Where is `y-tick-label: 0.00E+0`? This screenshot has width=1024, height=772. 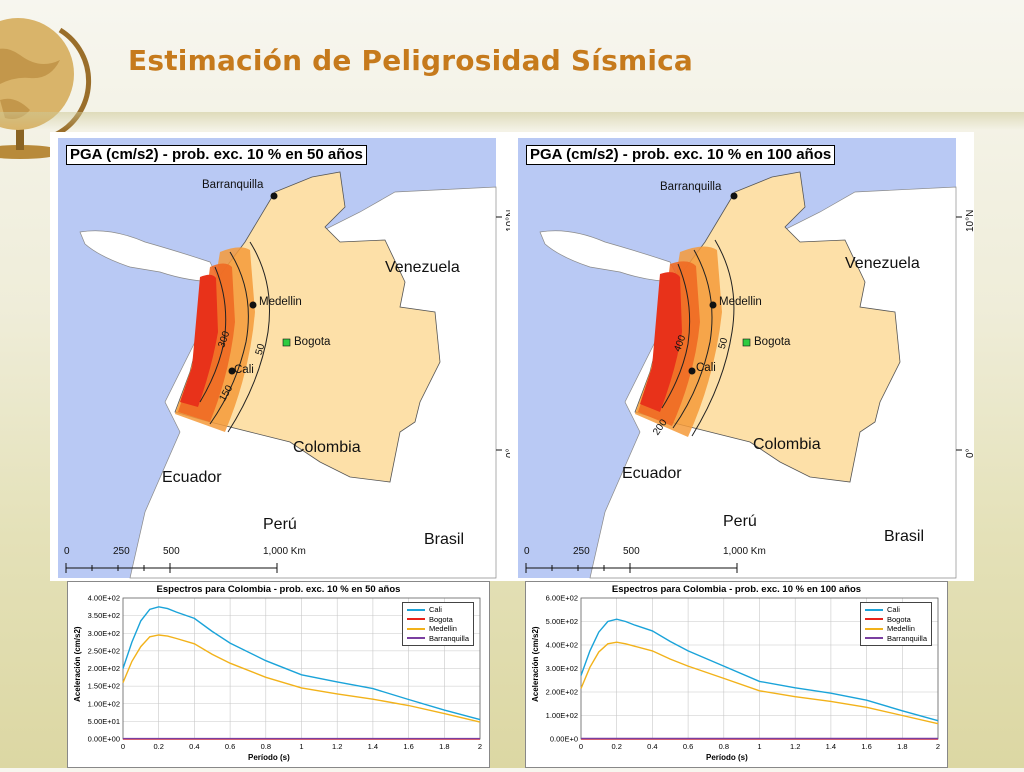 y-tick-label: 0.00E+0 is located at coordinates (564, 739).